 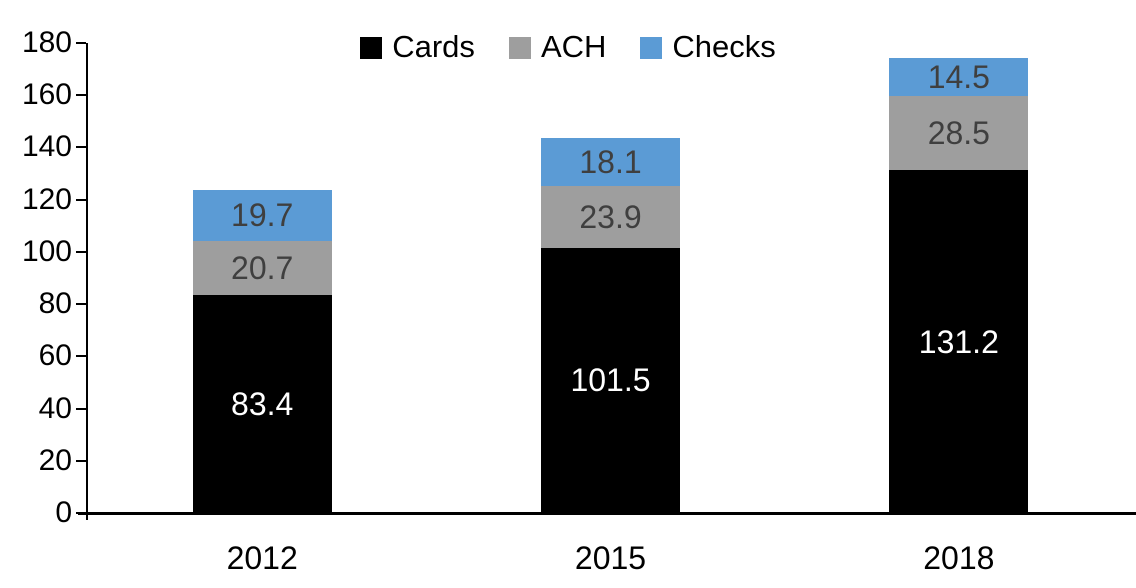 I want to click on legend-item-ach: ACH, so click(x=557, y=46).